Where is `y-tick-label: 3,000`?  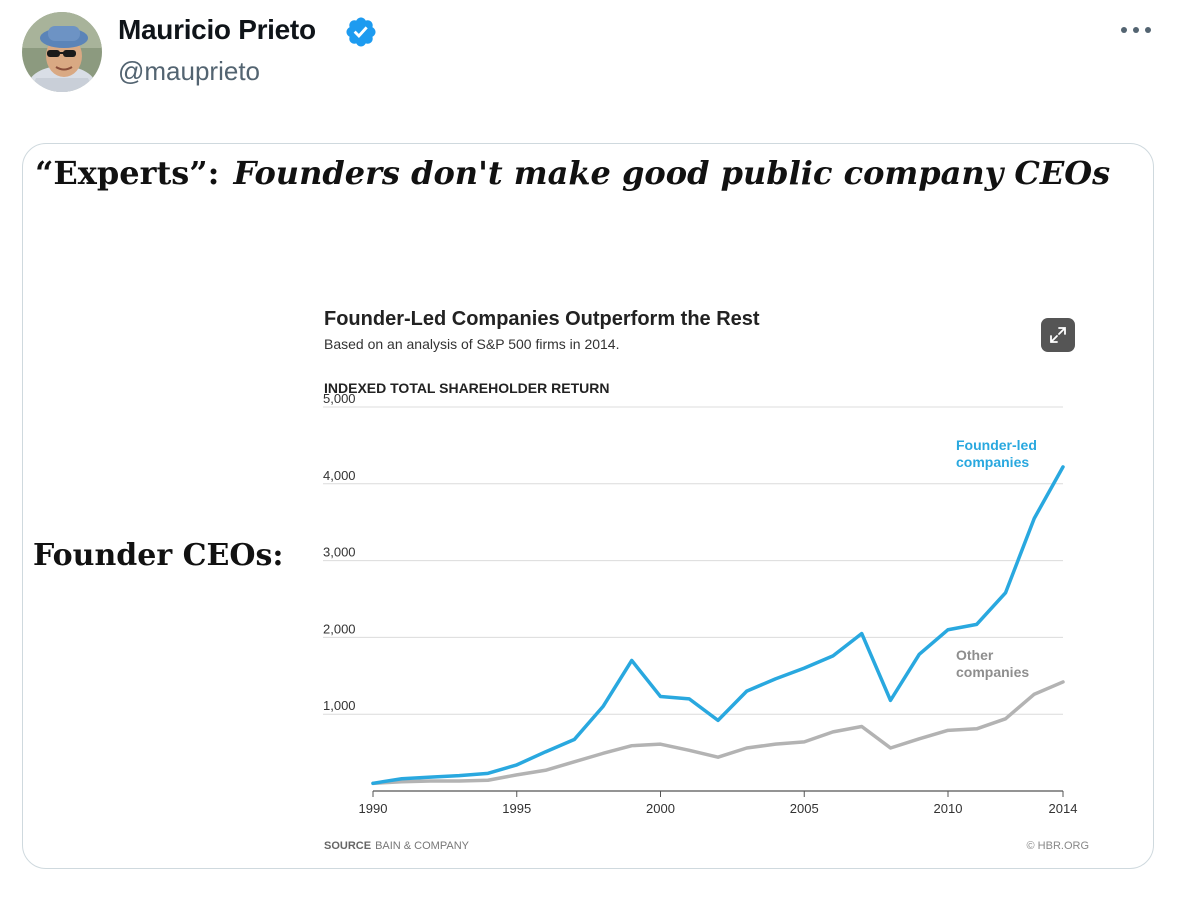 y-tick-label: 3,000 is located at coordinates (339, 552).